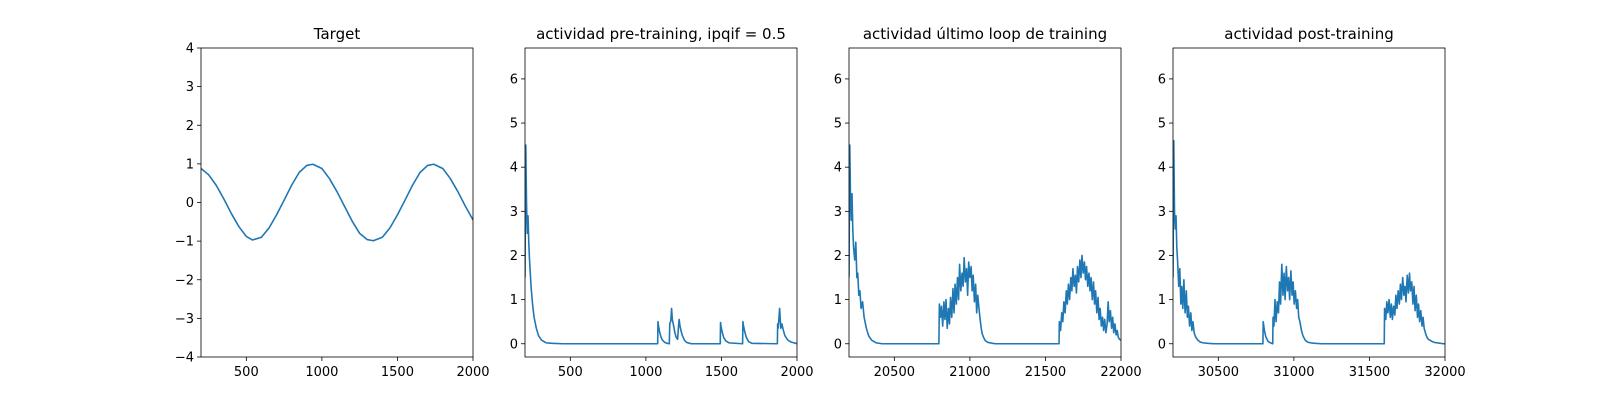 Image resolution: width=1600 pixels, height=400 pixels. Describe the element at coordinates (1369, 372) in the screenshot. I see `x-tick-label: 31500` at that location.